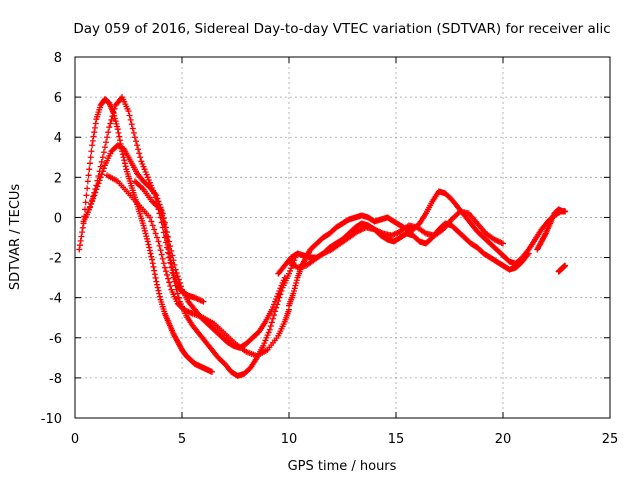  Describe the element at coordinates (503, 439) in the screenshot. I see `x-tick-label: 20` at that location.